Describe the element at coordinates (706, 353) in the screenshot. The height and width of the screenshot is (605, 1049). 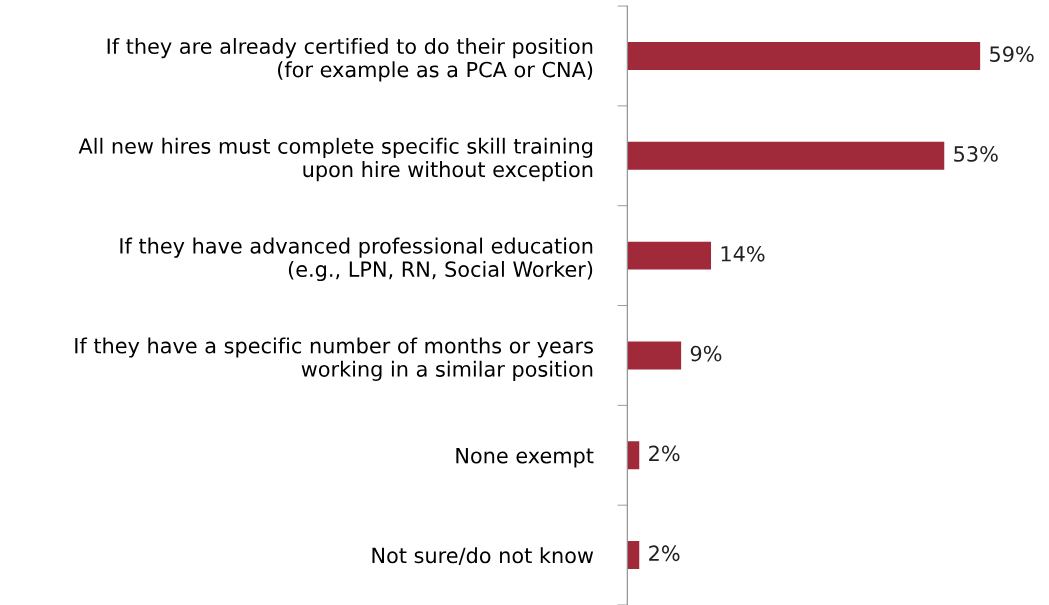
I see `data-label: 9%` at that location.